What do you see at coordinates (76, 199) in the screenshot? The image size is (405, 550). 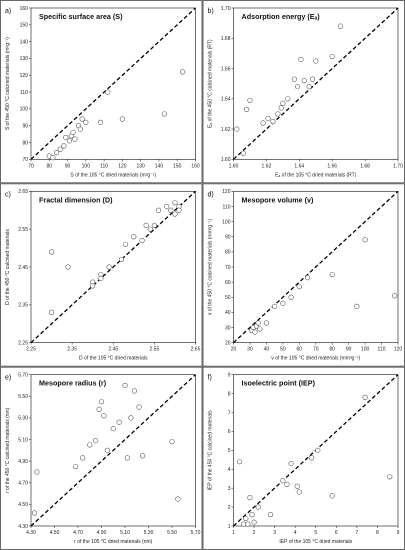 I see `chart-title: Fractal dimension (D)` at bounding box center [76, 199].